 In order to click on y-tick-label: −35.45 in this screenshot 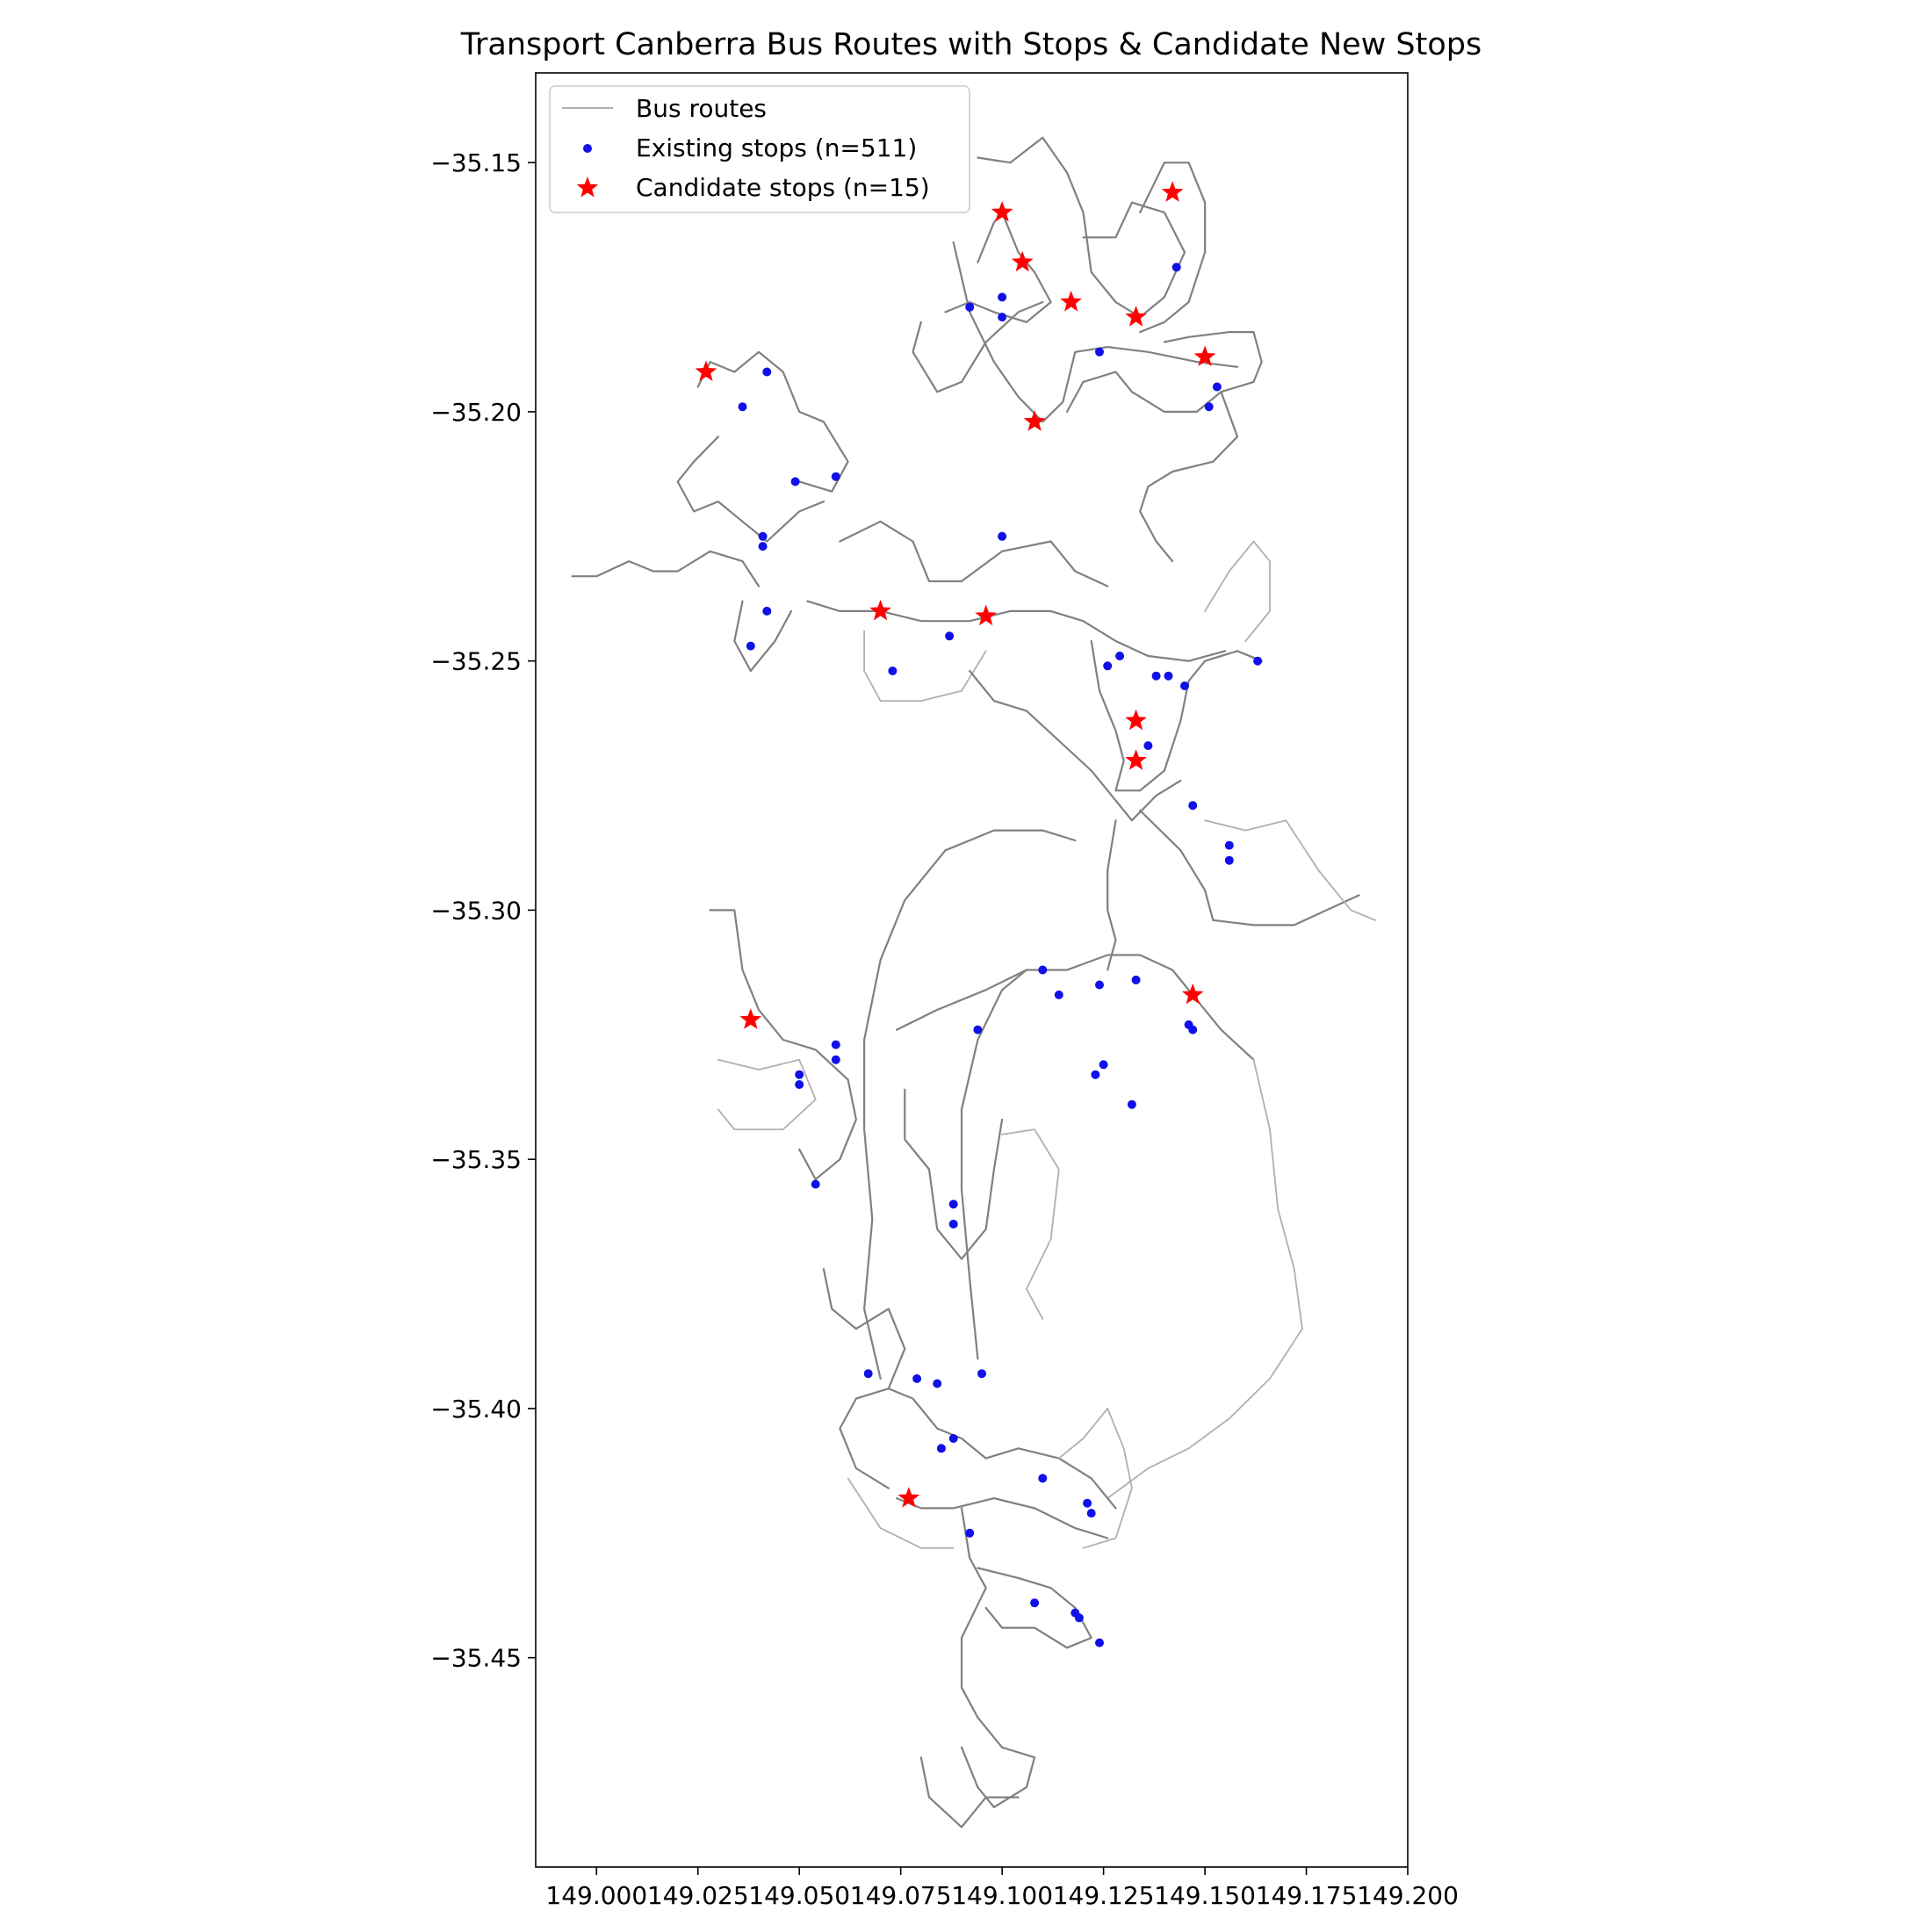, I will do `click(476, 1658)`.